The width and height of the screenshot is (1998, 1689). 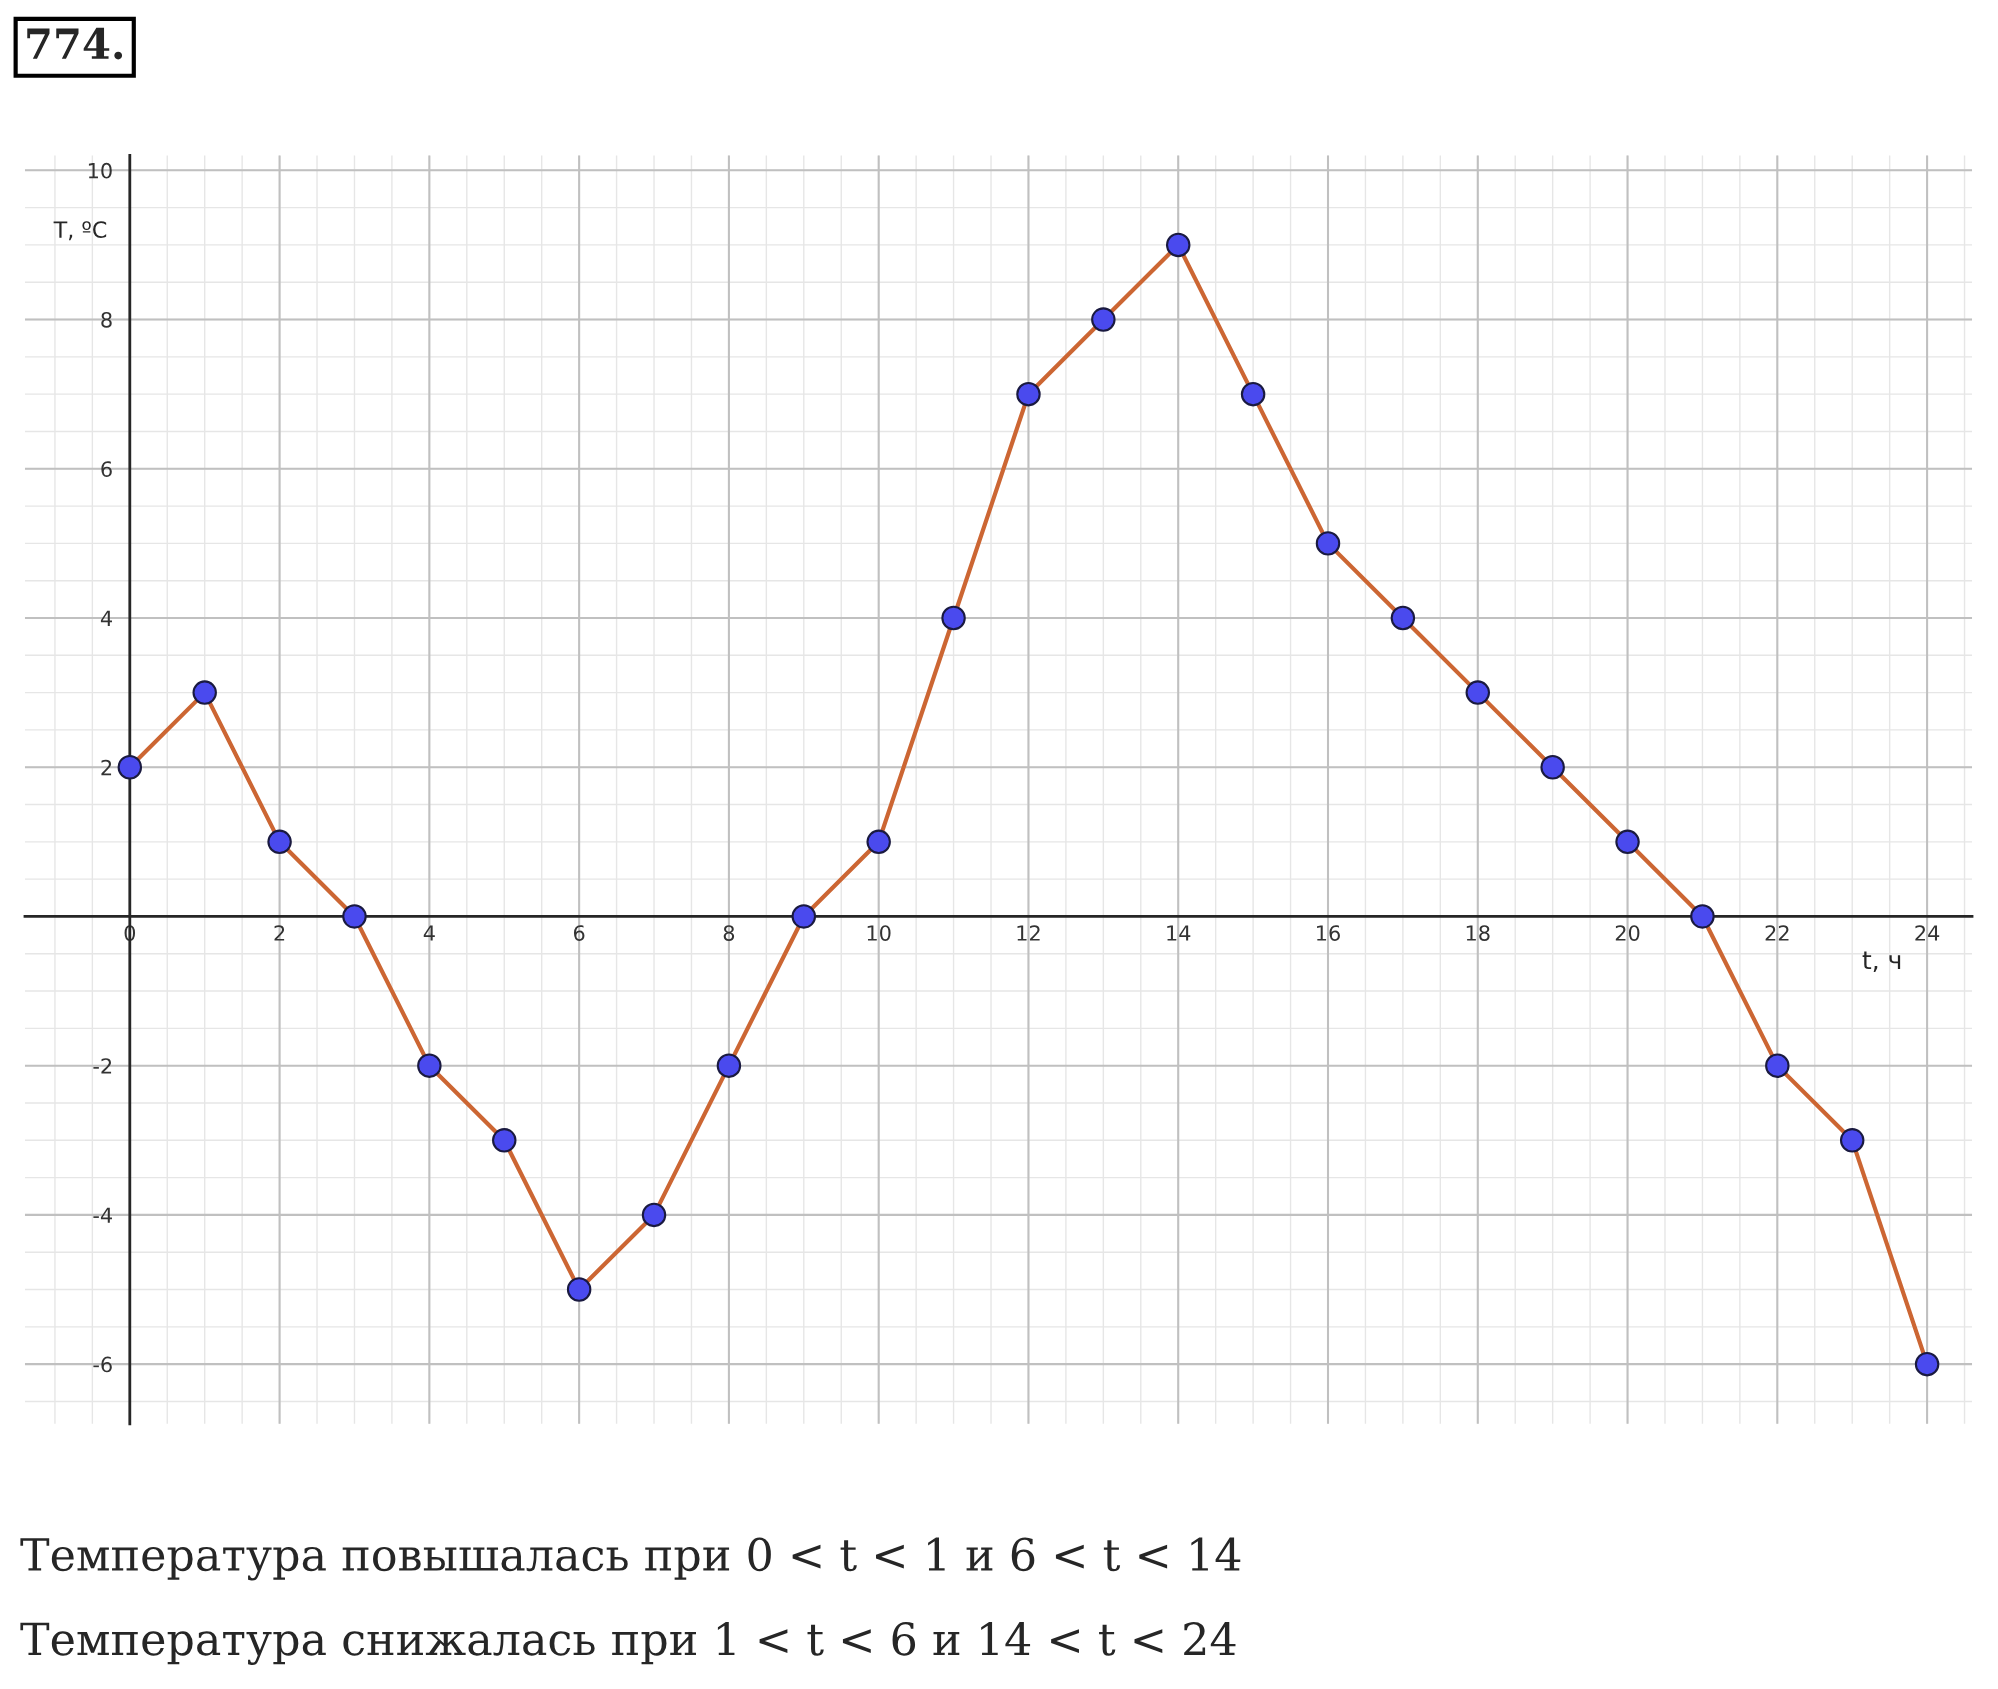 What do you see at coordinates (429, 933) in the screenshot?
I see `x-tick-label: 4` at bounding box center [429, 933].